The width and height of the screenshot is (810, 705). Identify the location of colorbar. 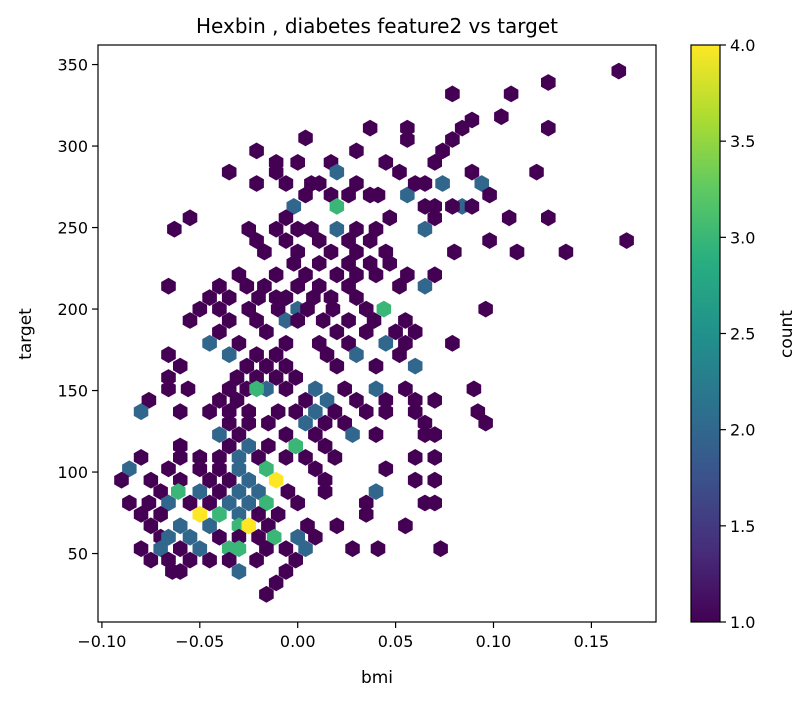
(705, 333).